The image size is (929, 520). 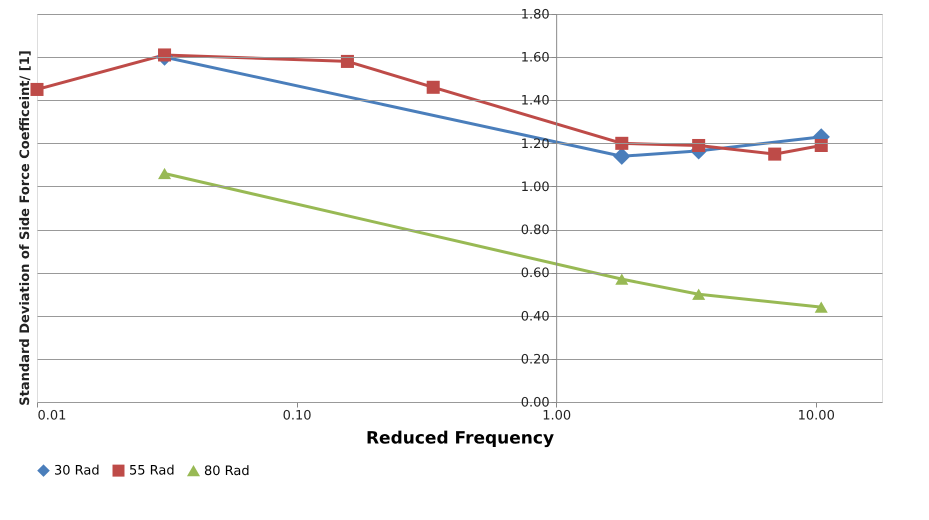 I want to click on y-tick-label: 1.40, so click(x=535, y=101).